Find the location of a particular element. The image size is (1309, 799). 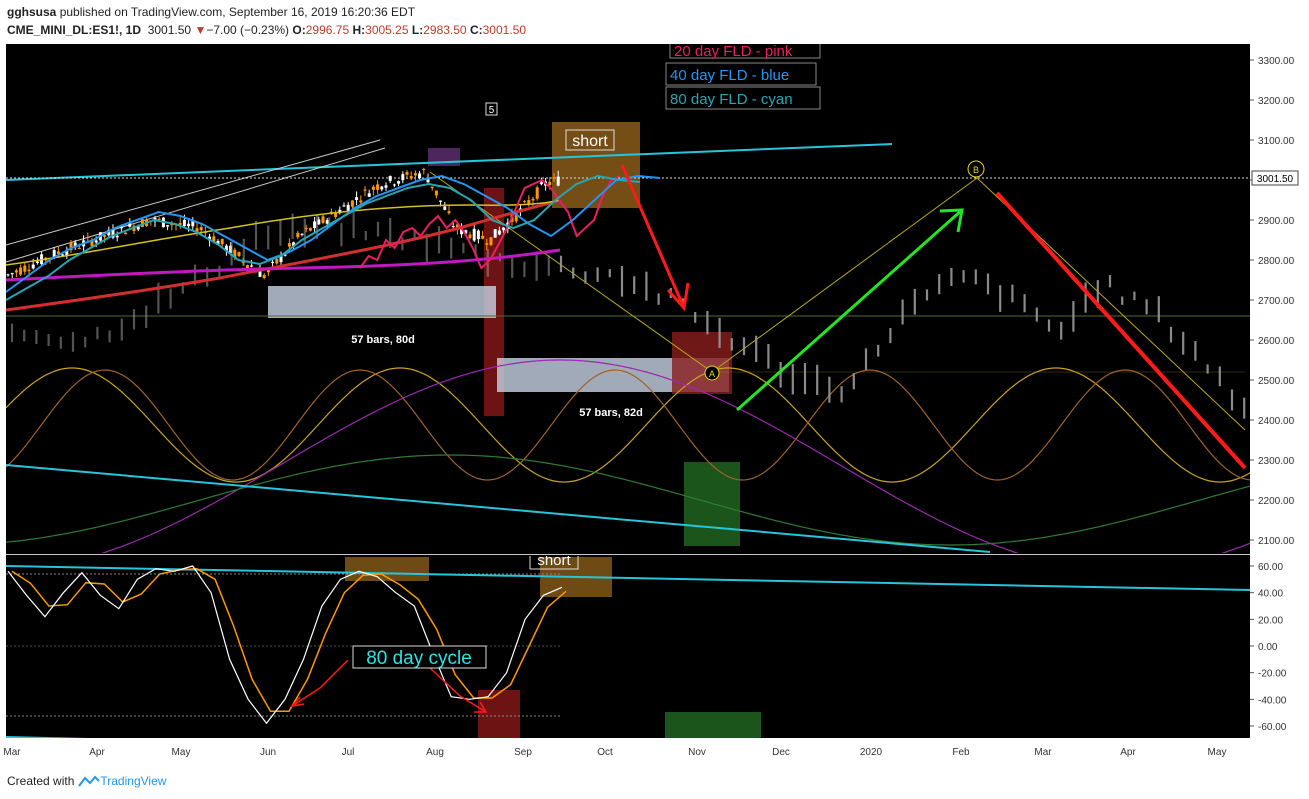

cycle-wave-green is located at coordinates (628, 500).